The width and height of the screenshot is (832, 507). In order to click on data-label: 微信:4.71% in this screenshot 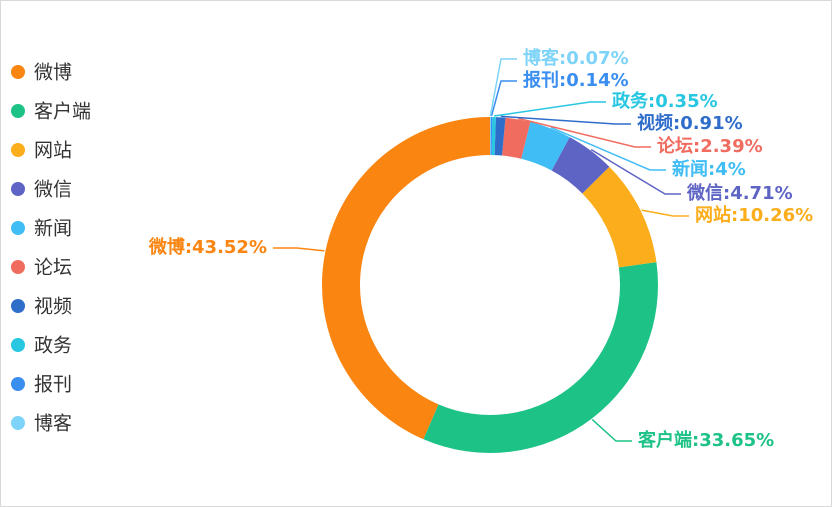, I will do `click(739, 193)`.